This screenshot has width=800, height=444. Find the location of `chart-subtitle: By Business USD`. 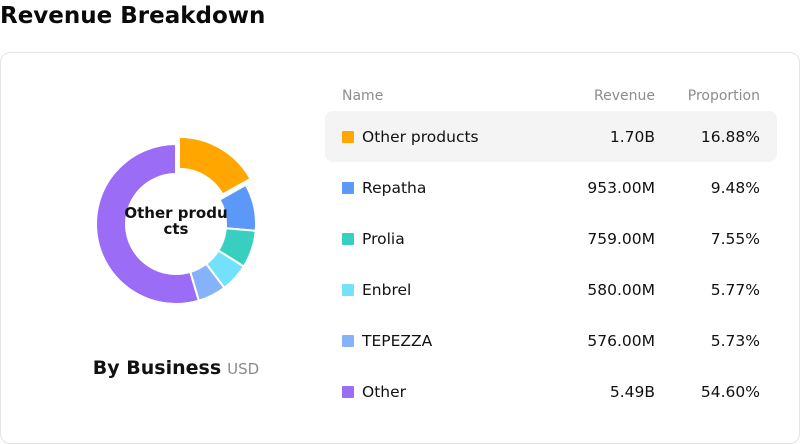

chart-subtitle: By Business USD is located at coordinates (176, 368).